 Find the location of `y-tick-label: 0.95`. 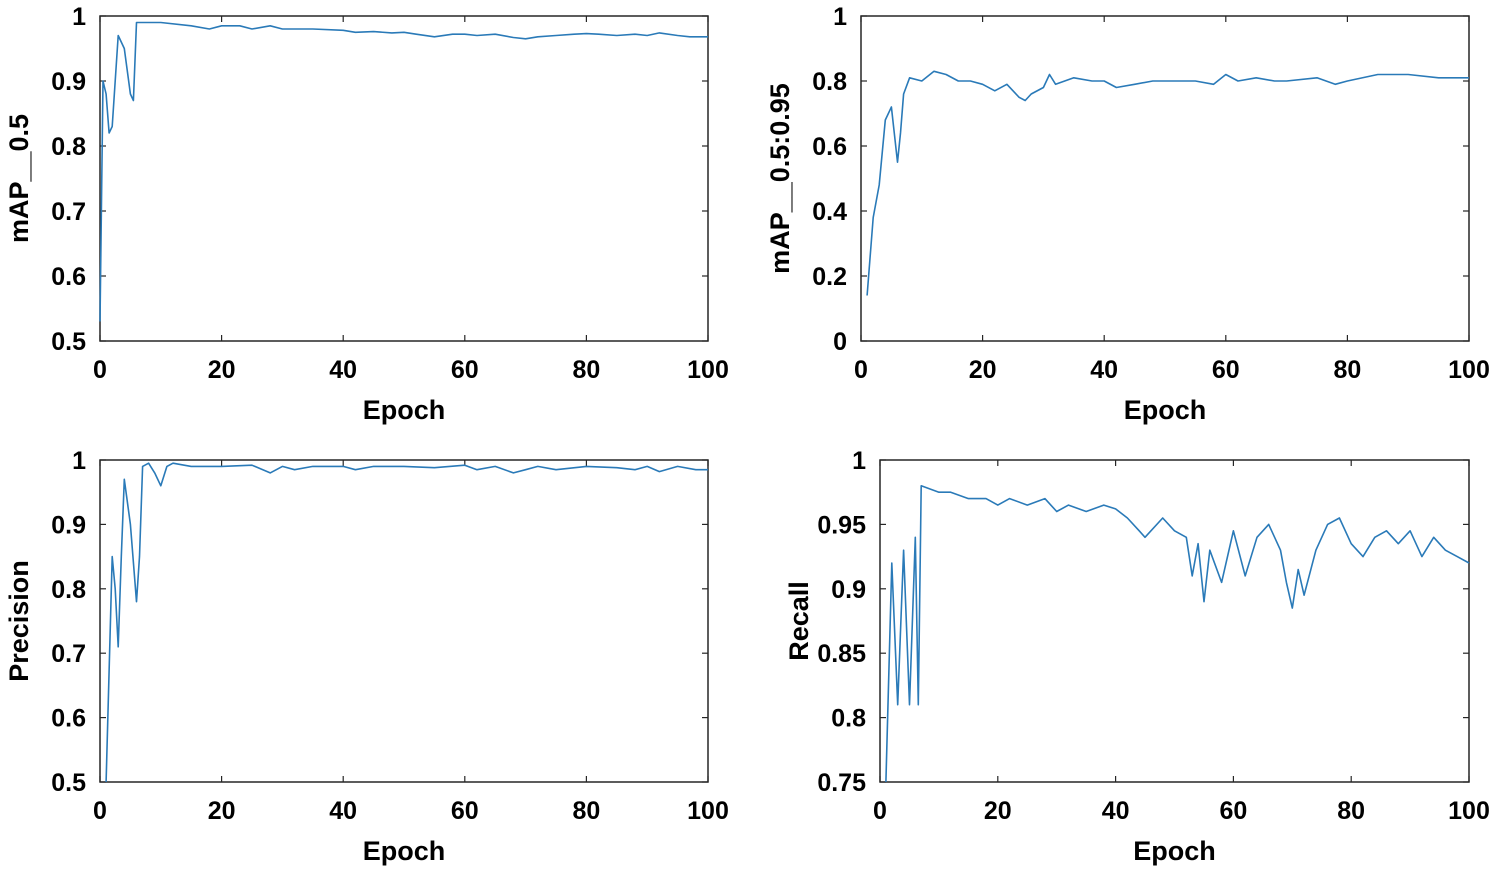

y-tick-label: 0.95 is located at coordinates (841, 525).